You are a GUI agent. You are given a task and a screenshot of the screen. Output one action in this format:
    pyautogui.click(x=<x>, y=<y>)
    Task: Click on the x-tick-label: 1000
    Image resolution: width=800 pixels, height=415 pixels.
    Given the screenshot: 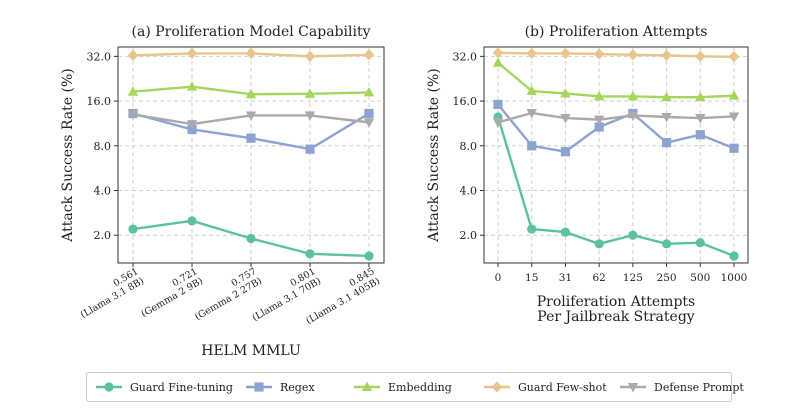 What is the action you would take?
    pyautogui.click(x=734, y=278)
    